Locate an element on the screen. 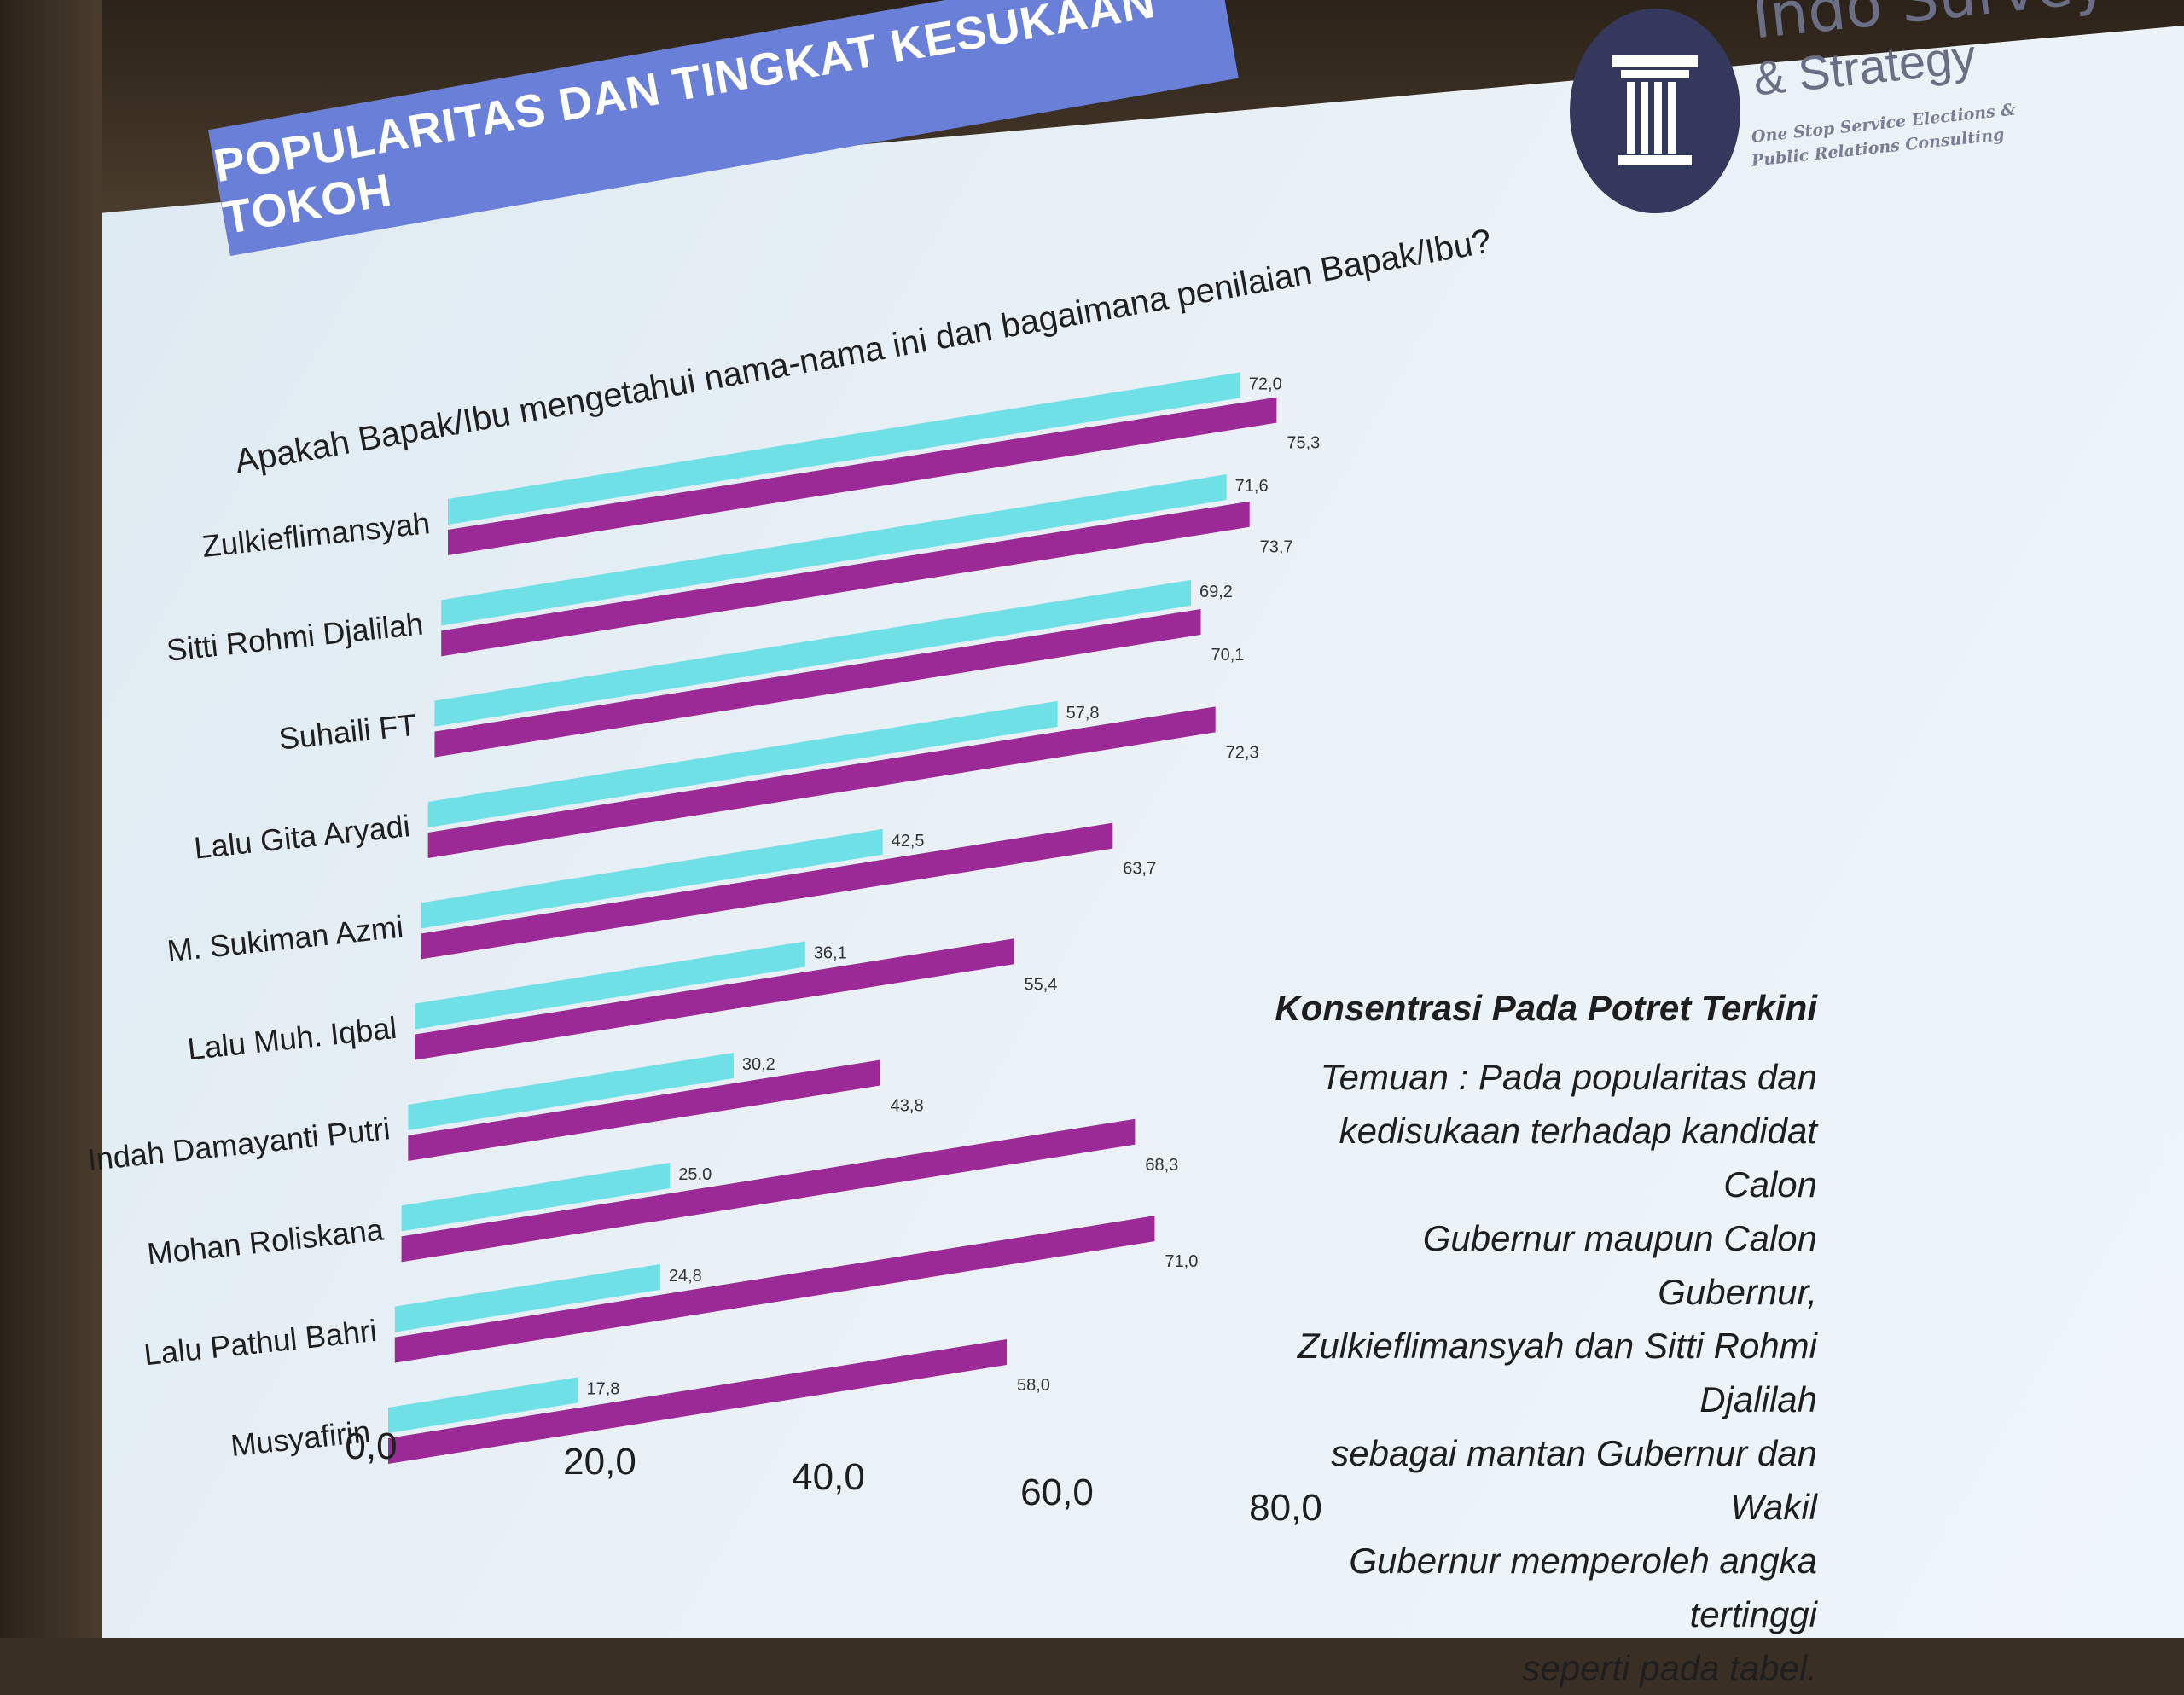  pillar-icon is located at coordinates (1655, 110).